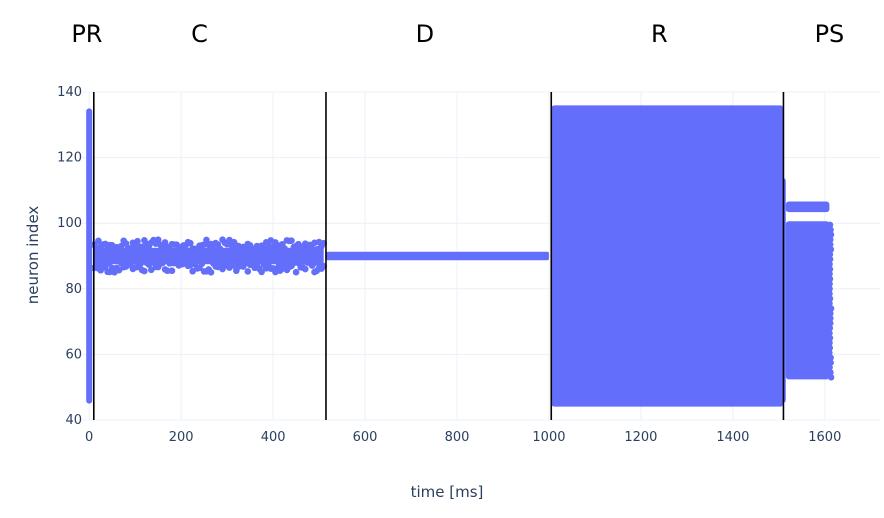  I want to click on phase-label-c: C, so click(199, 34).